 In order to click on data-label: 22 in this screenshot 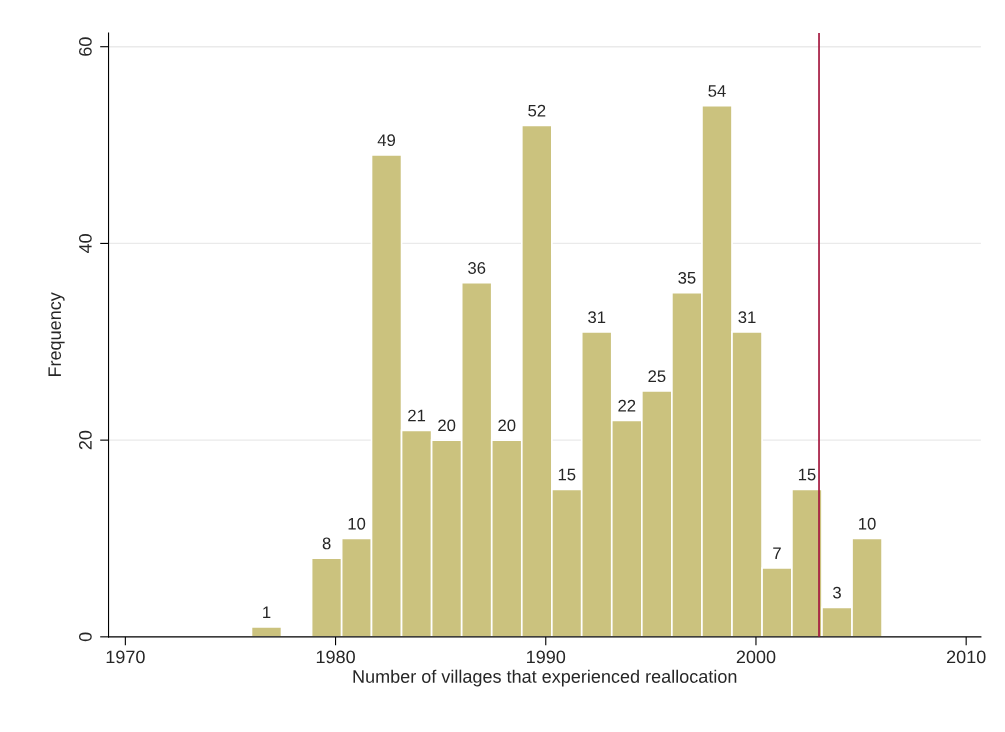, I will do `click(627, 405)`.